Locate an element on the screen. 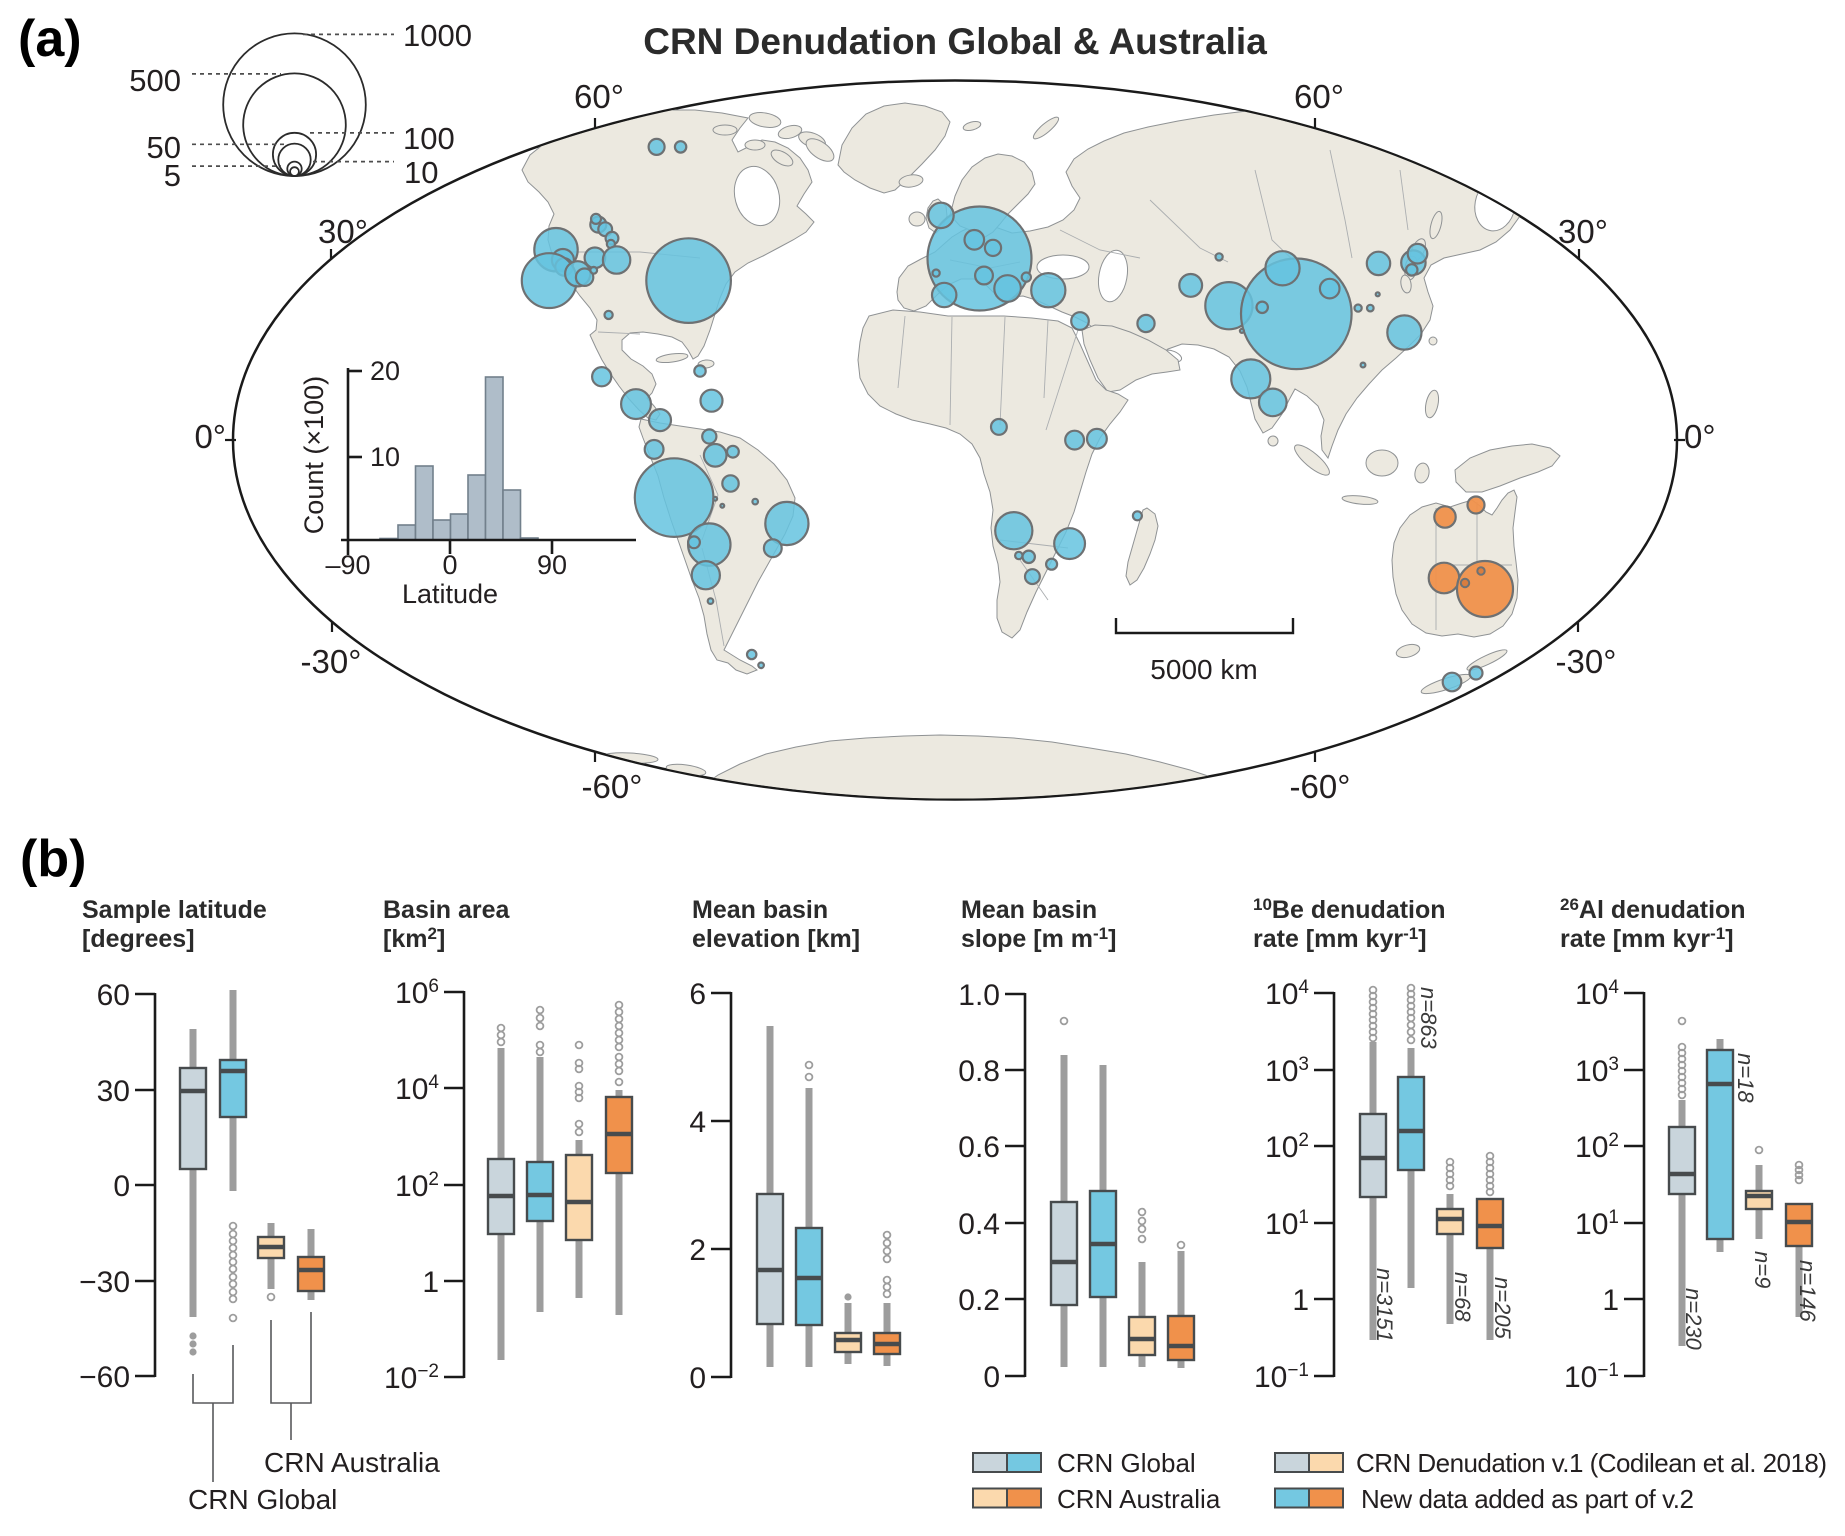  svg-text: elevation [km] is located at coordinates (776, 939).